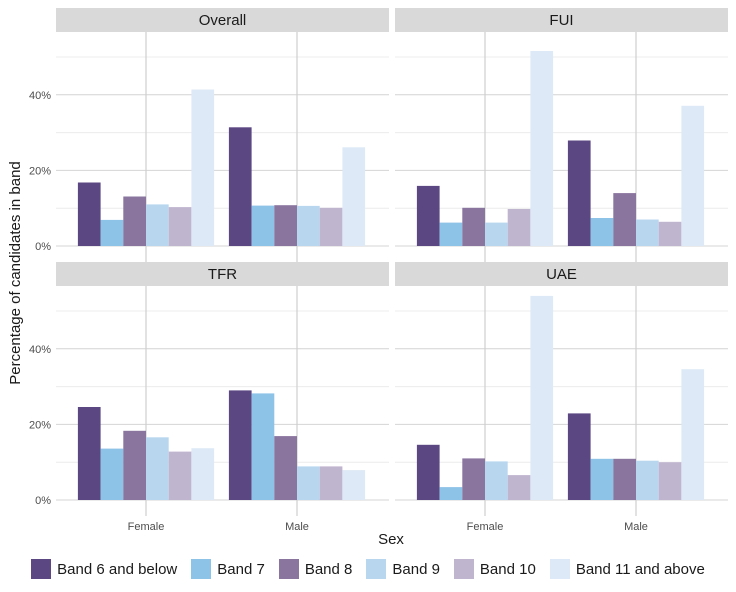 The image size is (736, 592). I want to click on legend-item-band-8: Band 8, so click(315, 569).